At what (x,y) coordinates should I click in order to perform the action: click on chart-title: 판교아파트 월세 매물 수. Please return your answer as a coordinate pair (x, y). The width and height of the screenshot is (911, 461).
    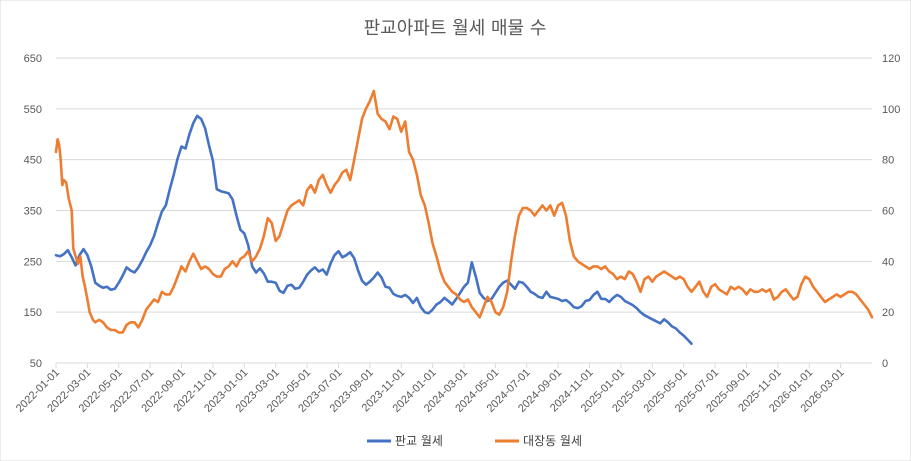
    Looking at the image, I should click on (455, 28).